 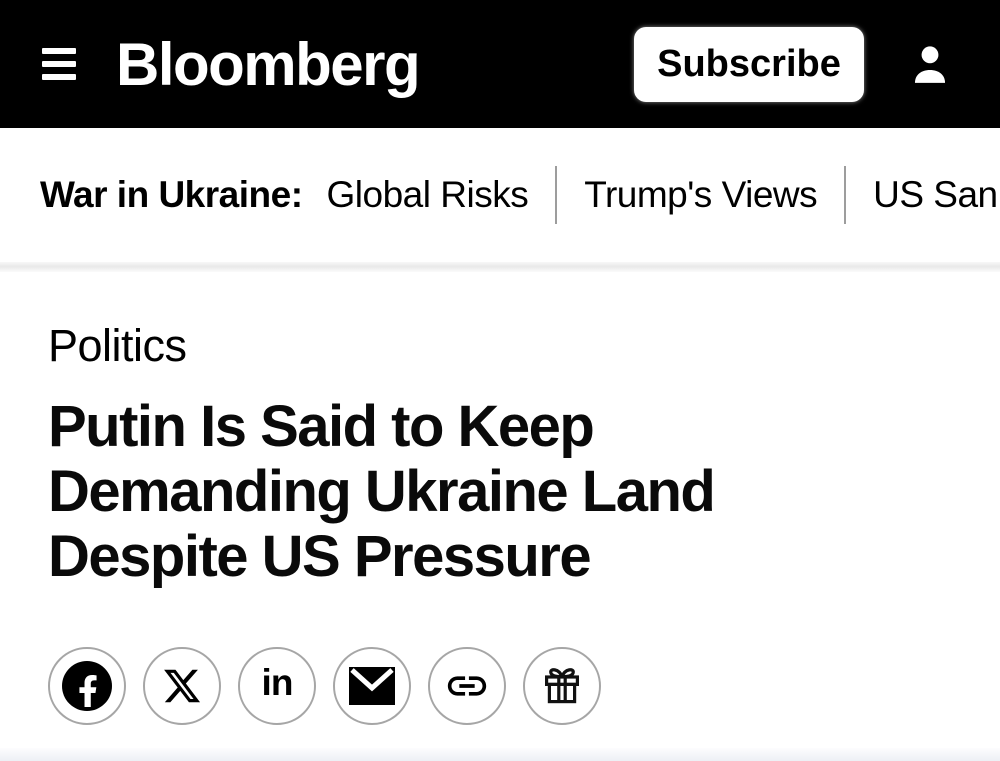 I want to click on x-icon, so click(x=182, y=686).